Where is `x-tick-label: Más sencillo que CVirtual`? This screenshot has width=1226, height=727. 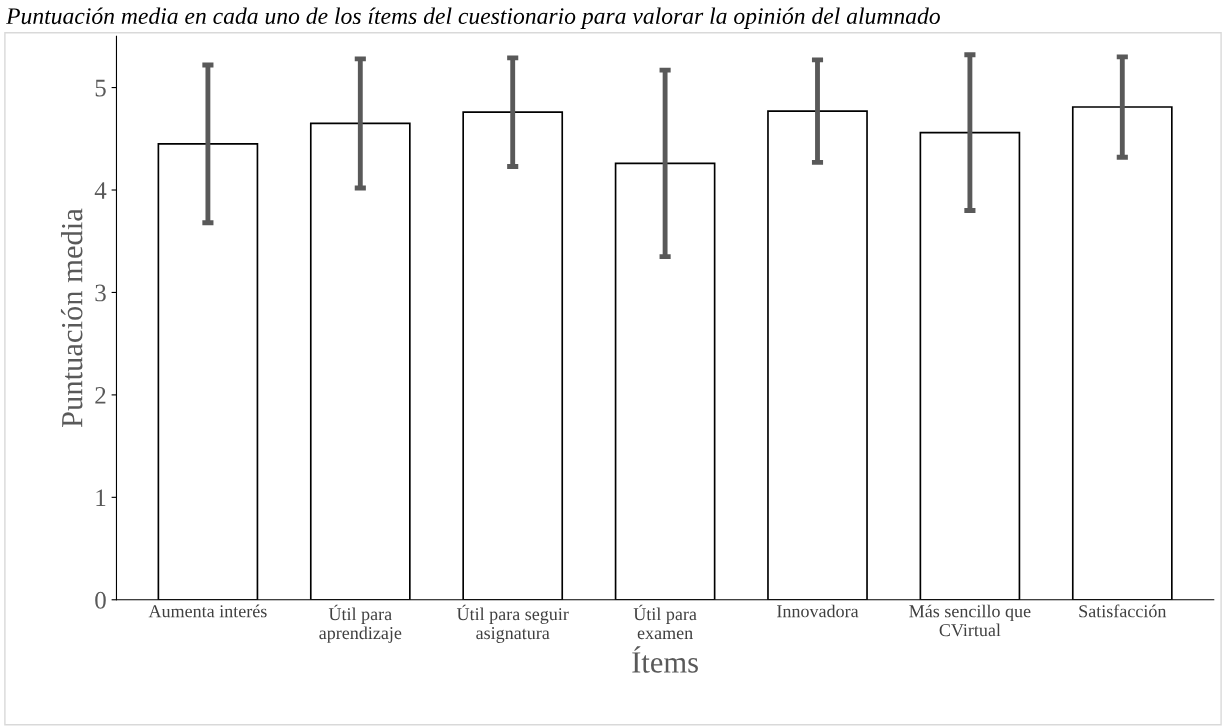 x-tick-label: Más sencillo que CVirtual is located at coordinates (970, 620).